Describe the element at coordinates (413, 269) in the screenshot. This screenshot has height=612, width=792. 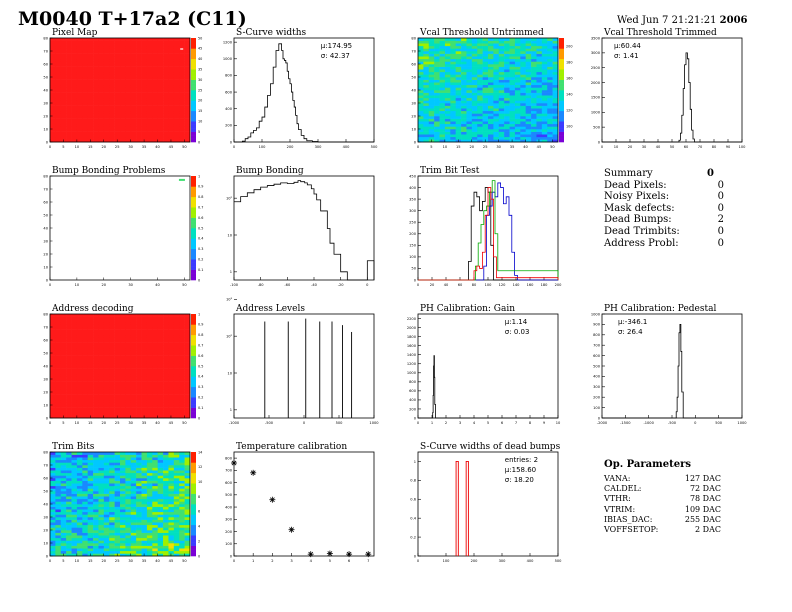
I see `y-tick-label: 50` at that location.